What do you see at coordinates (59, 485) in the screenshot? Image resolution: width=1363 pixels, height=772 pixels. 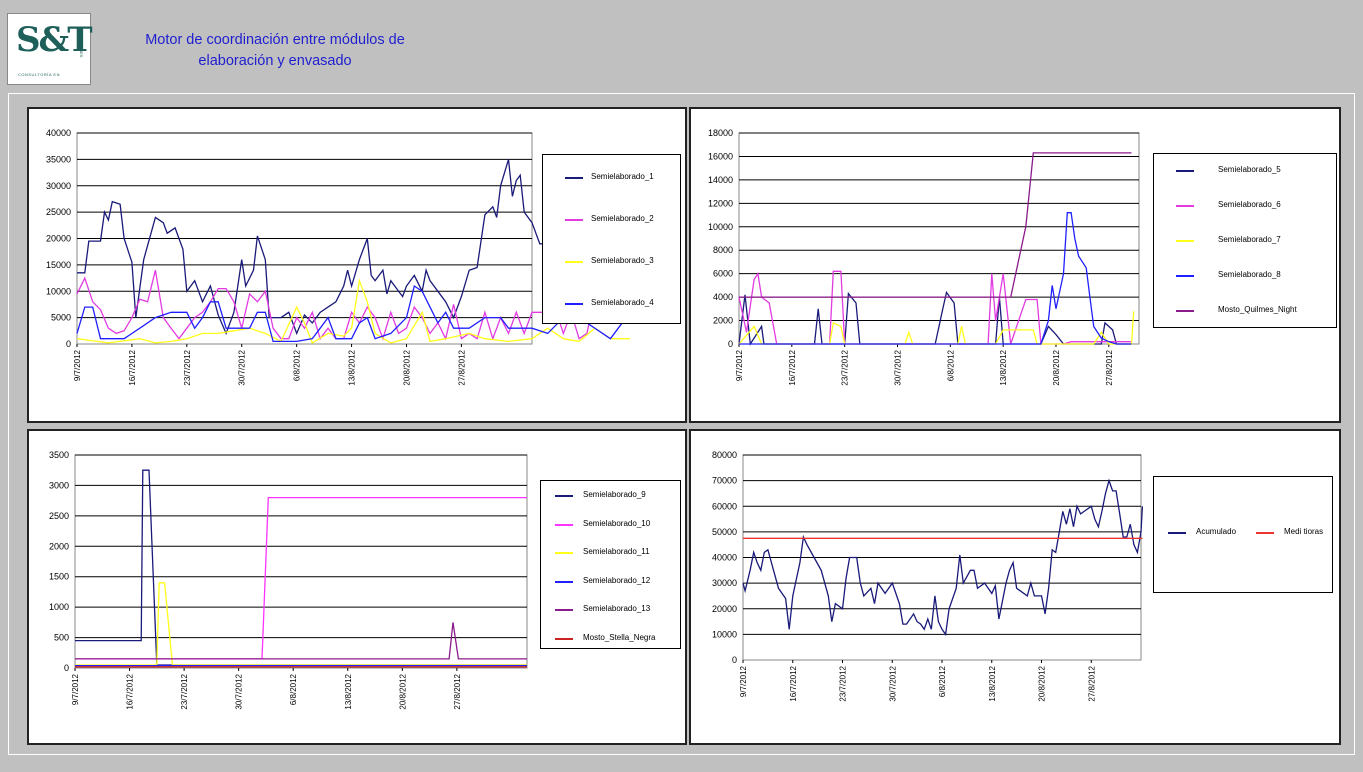 I see `y-tick-label: 3000` at bounding box center [59, 485].